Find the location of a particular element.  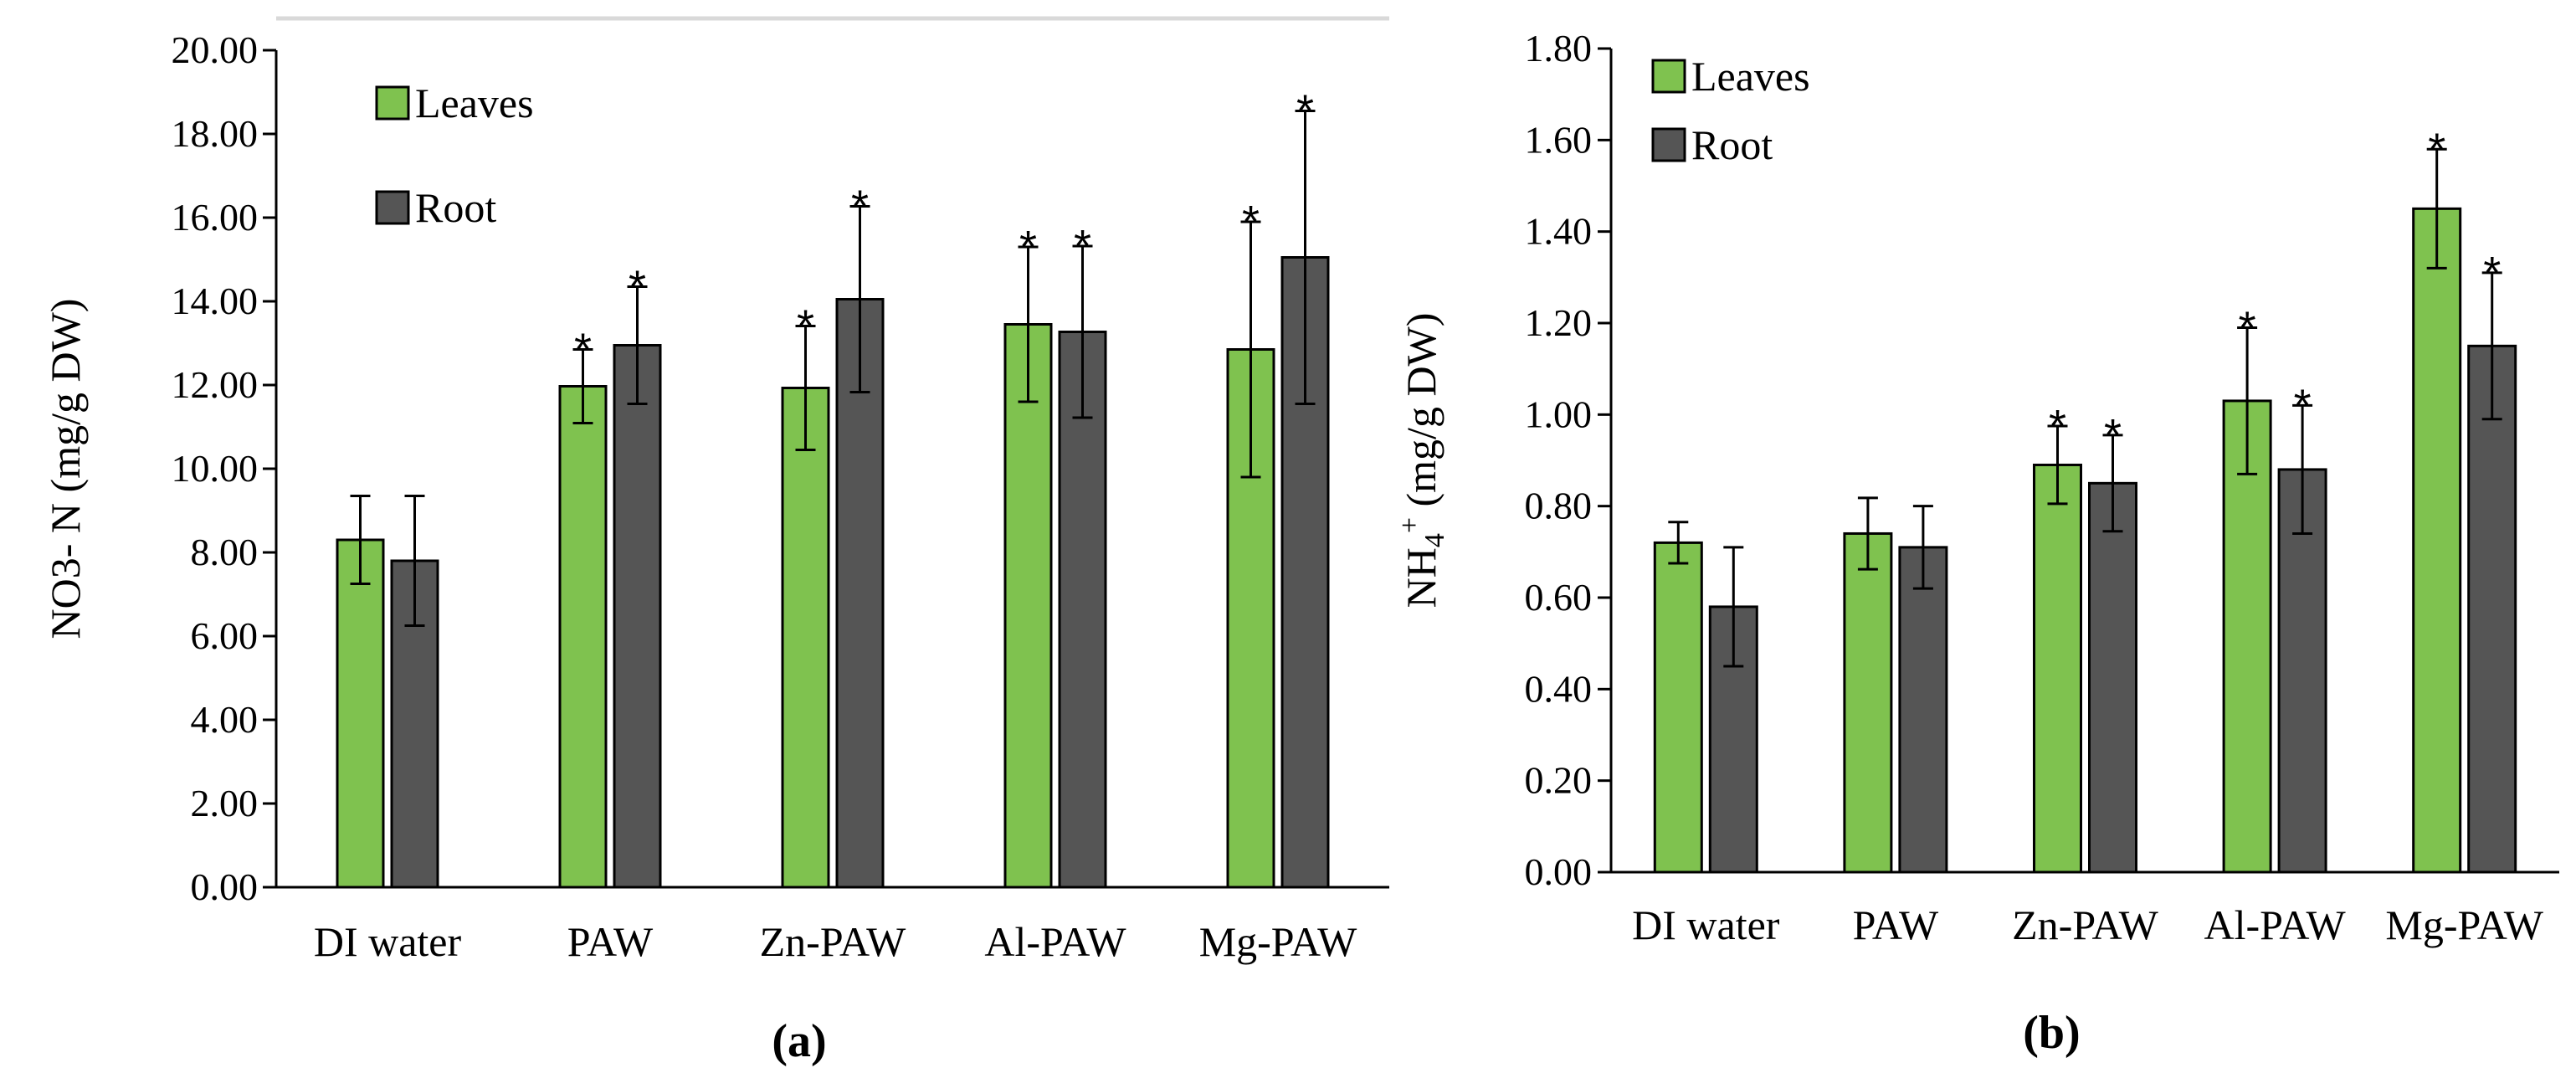

y-tick-label: 2.00 is located at coordinates (225, 803).